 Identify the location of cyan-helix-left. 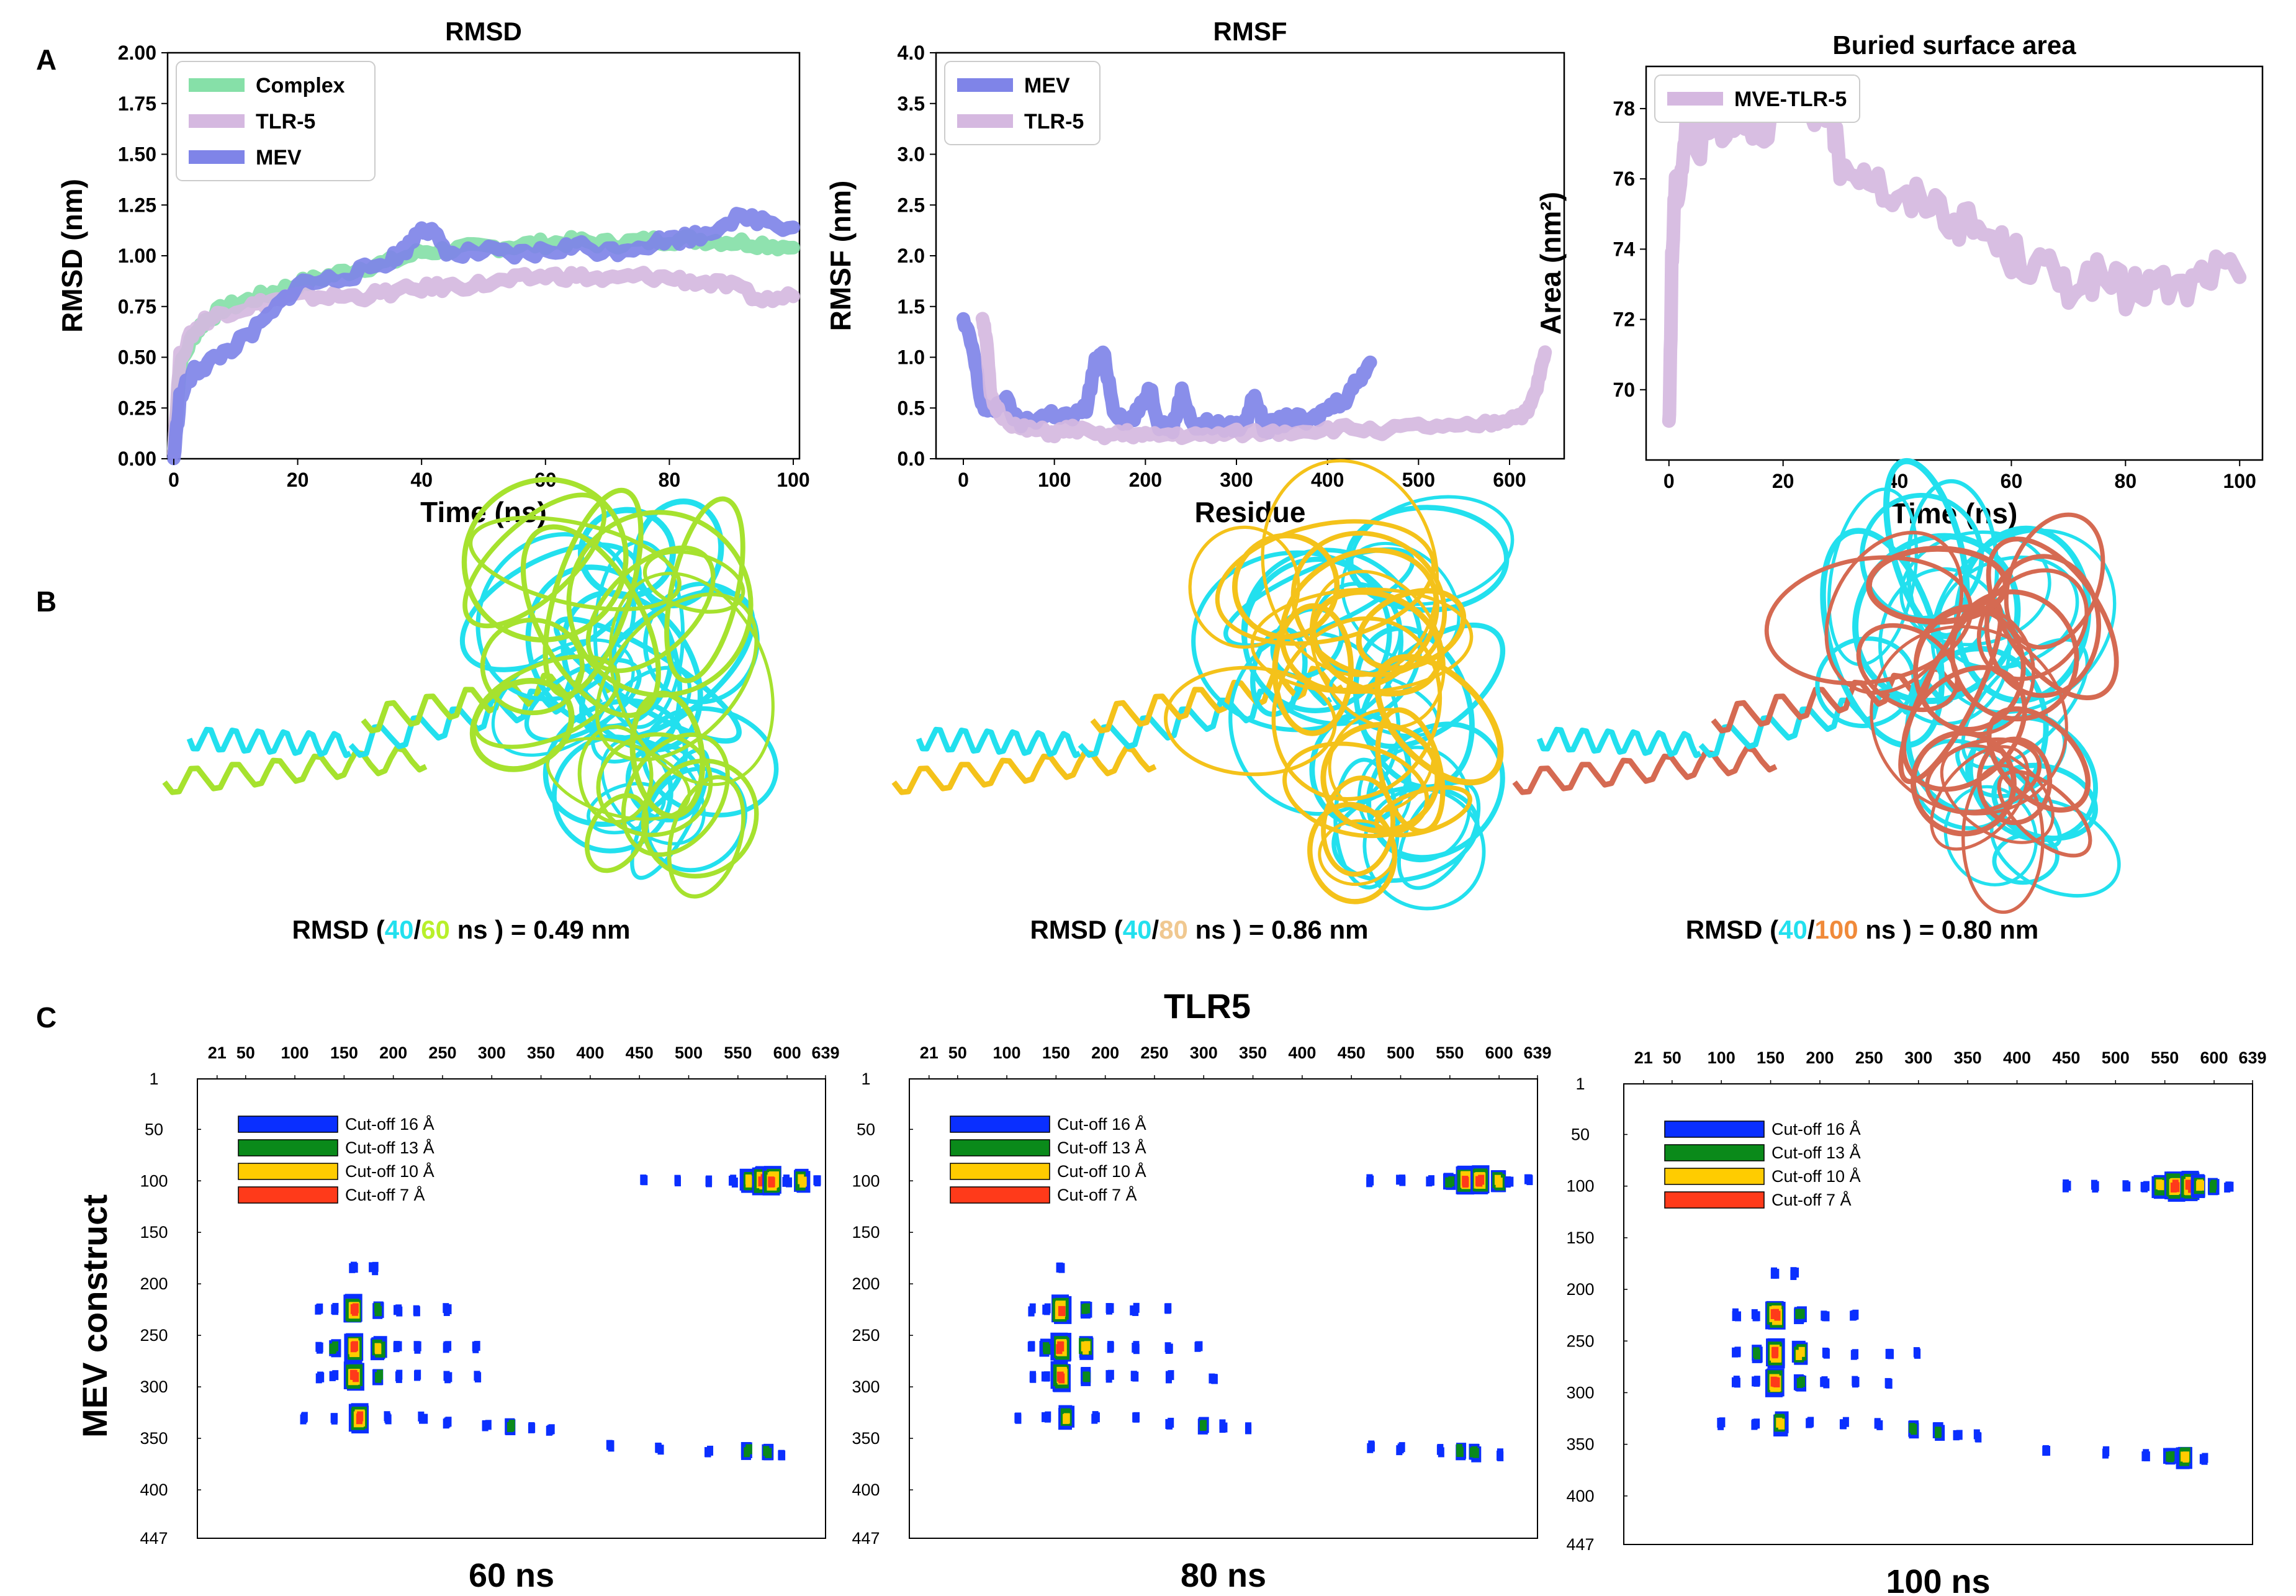
(1619, 742).